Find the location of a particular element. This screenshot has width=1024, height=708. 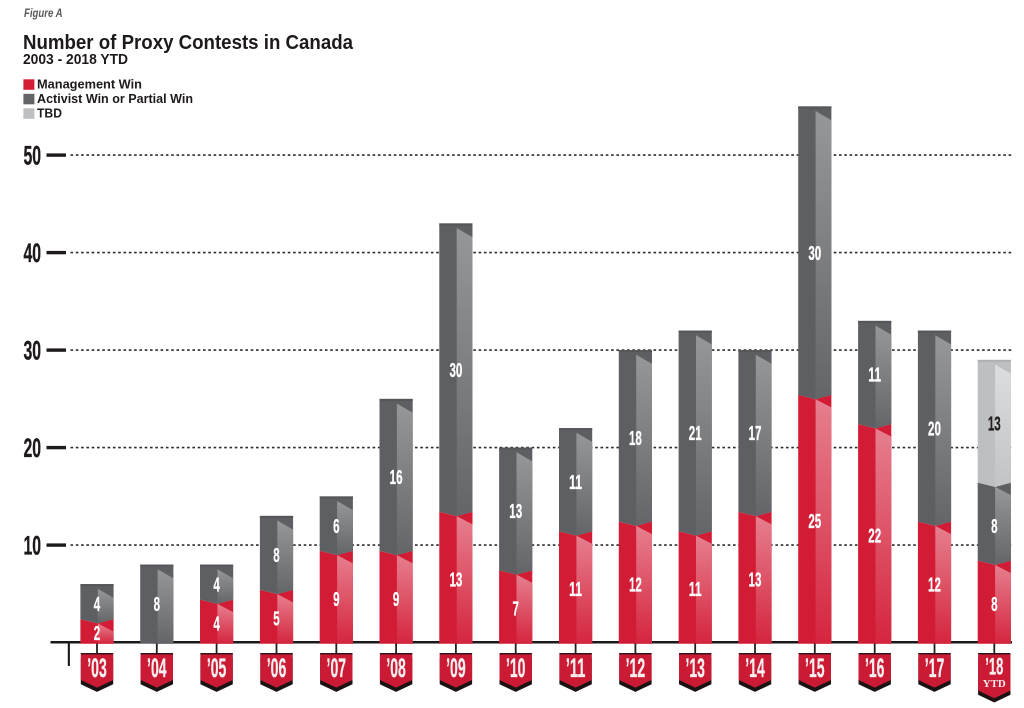

svg-text: YTD is located at coordinates (994, 684).